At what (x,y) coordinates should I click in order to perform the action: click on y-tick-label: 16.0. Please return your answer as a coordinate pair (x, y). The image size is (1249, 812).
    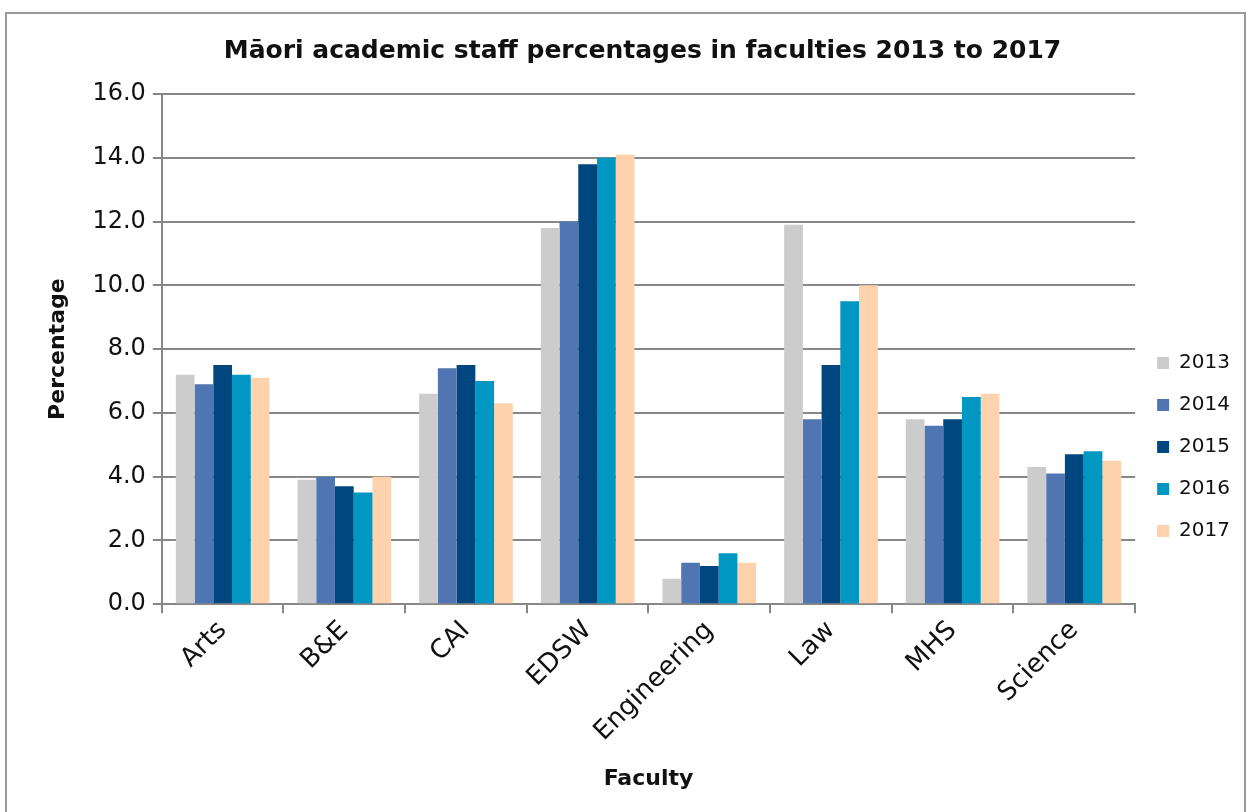
    Looking at the image, I should click on (119, 92).